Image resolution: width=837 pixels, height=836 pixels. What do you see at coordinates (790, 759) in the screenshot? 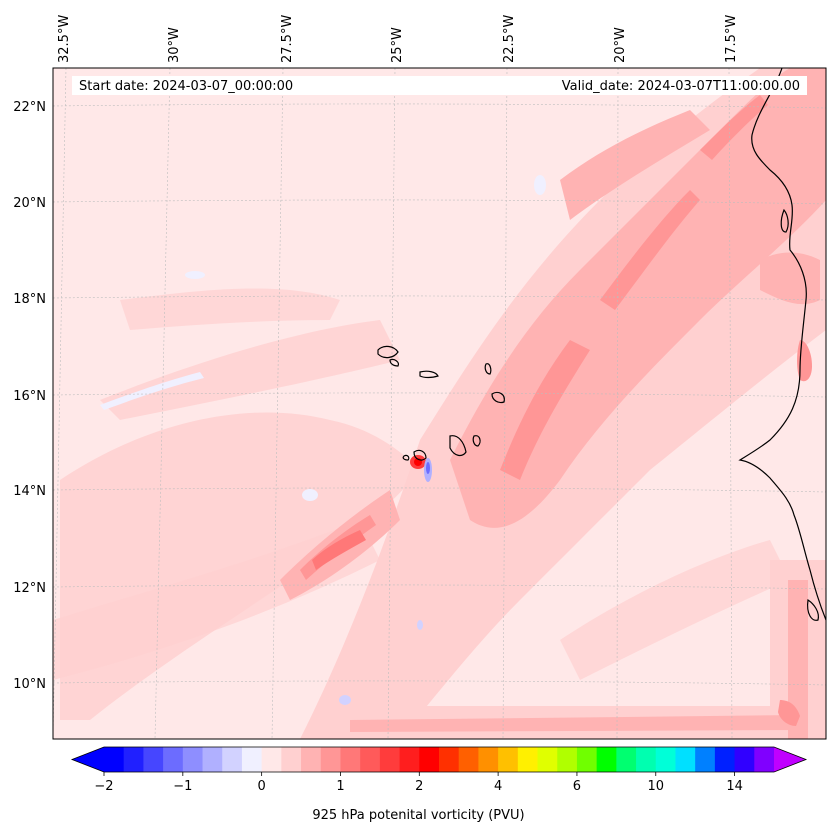
I see `colorbar-extend-high` at bounding box center [790, 759].